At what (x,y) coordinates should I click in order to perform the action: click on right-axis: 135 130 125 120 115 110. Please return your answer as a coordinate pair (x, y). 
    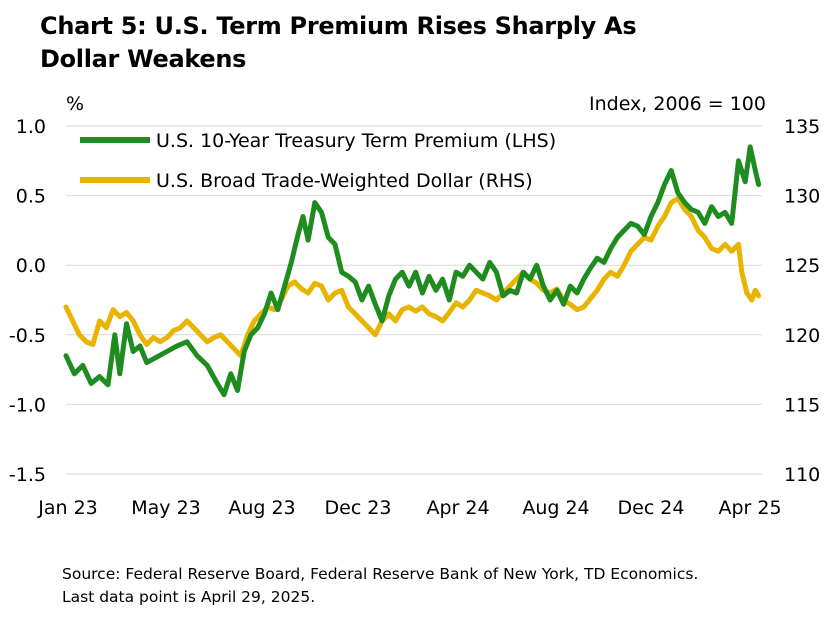
    Looking at the image, I should click on (802, 301).